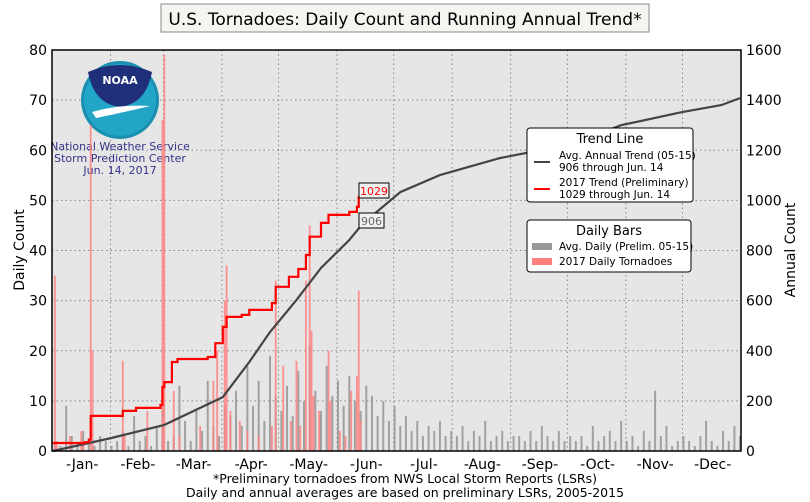  Describe the element at coordinates (38, 352) in the screenshot. I see `y-tick-label: 20` at that location.